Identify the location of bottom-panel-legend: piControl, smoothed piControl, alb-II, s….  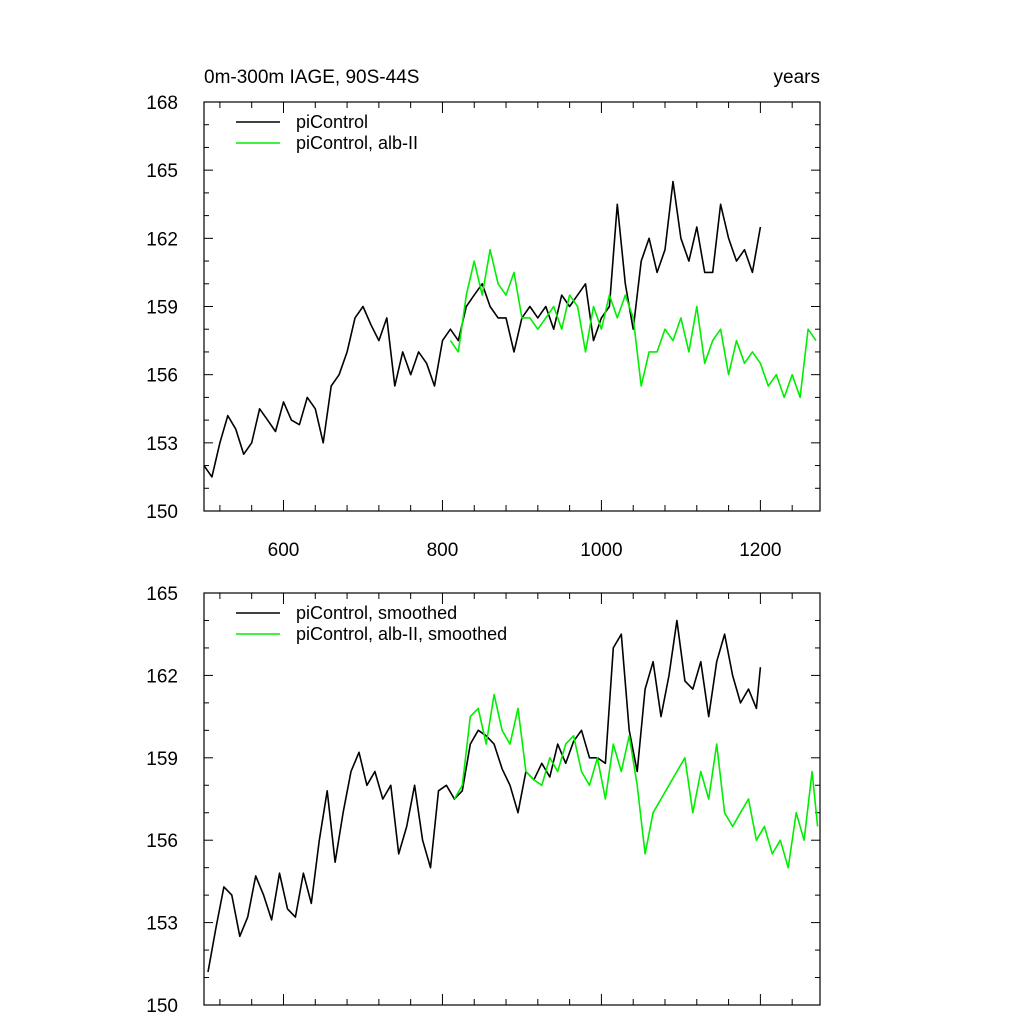
(371, 623).